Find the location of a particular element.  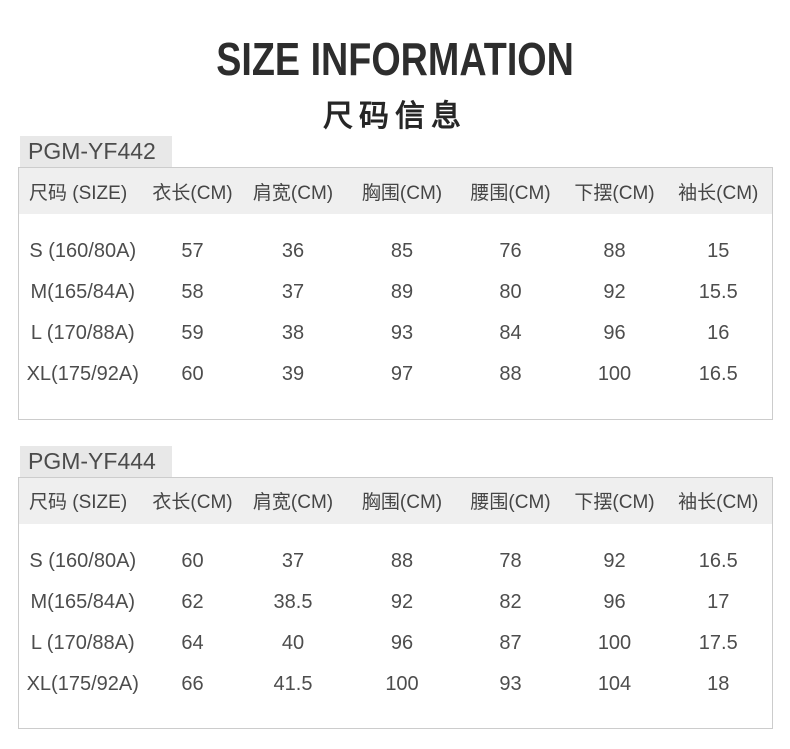

size-cell: 17.5 is located at coordinates (718, 642).